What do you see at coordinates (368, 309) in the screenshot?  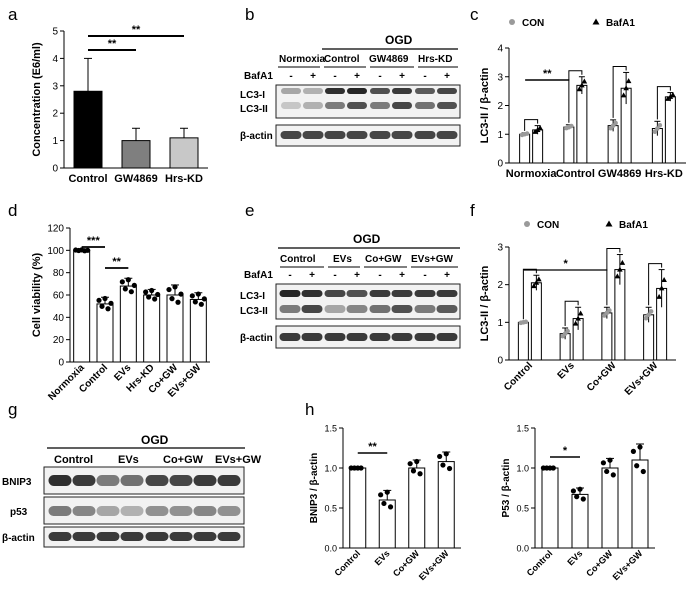 I see `blot-e-lc3ii-bands` at bounding box center [368, 309].